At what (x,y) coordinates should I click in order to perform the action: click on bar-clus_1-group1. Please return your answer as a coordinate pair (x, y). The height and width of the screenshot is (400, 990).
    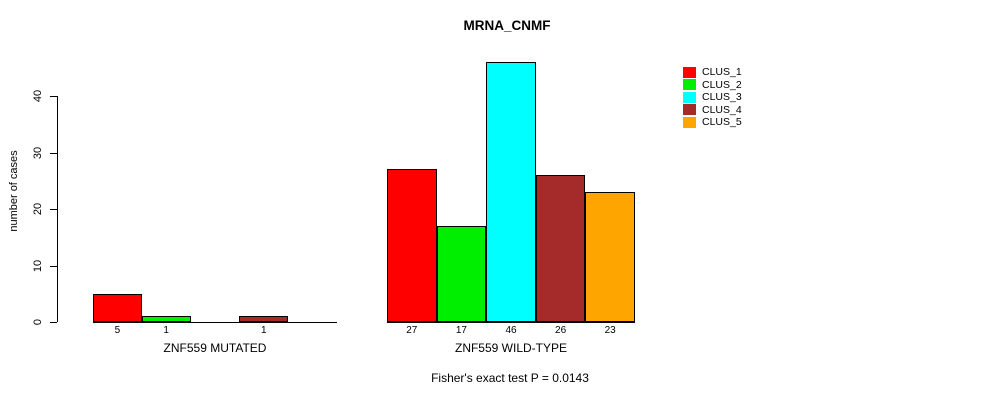
    Looking at the image, I should click on (412, 245).